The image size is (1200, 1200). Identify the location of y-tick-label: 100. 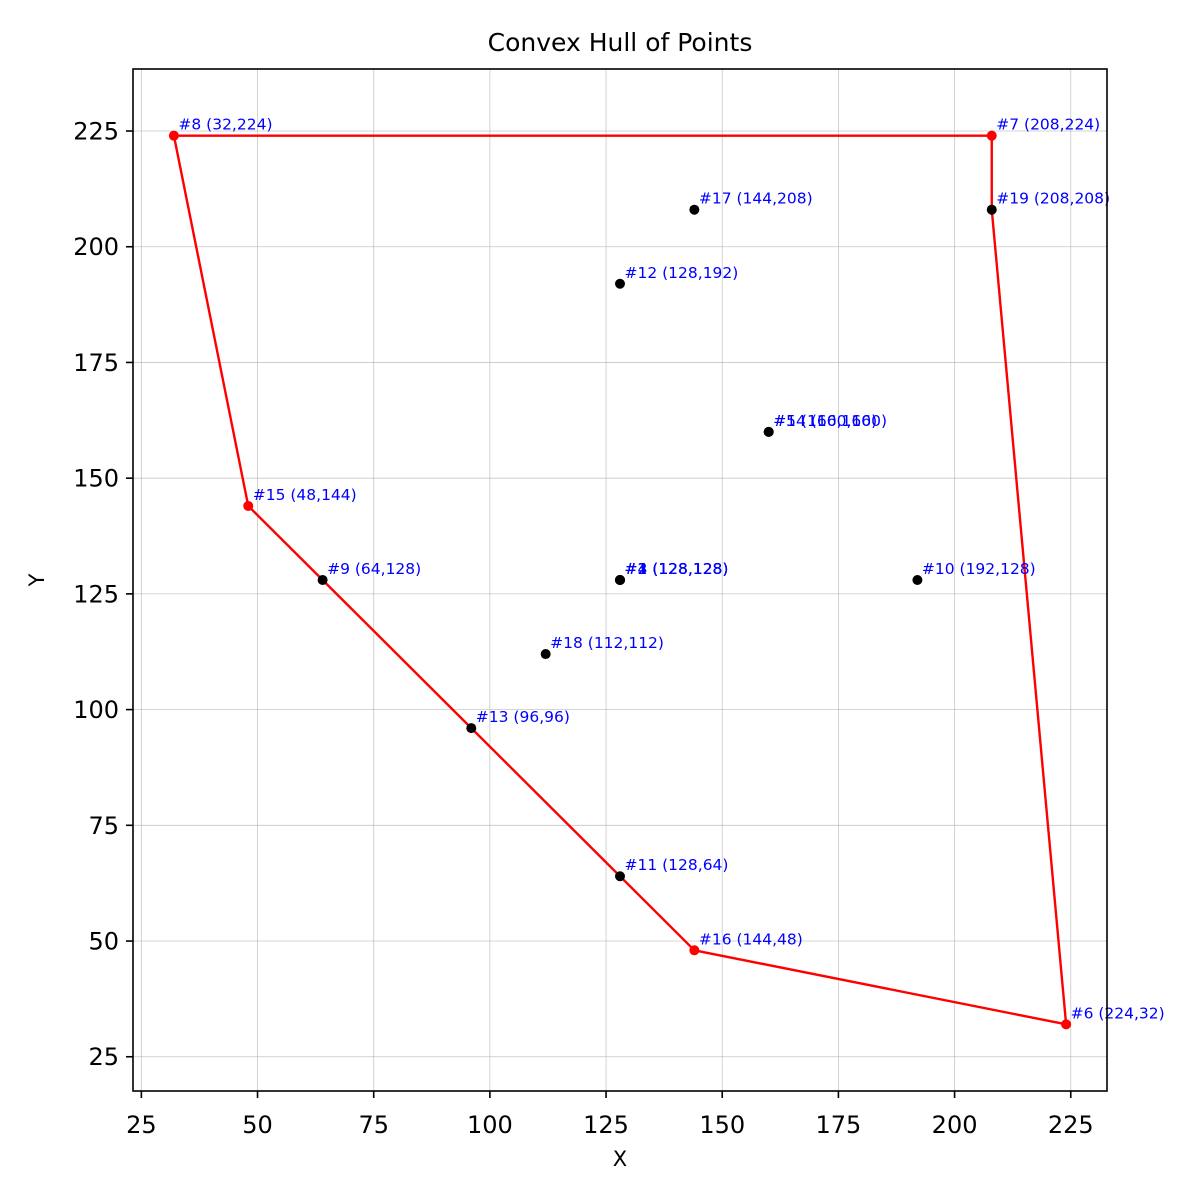
(96, 710).